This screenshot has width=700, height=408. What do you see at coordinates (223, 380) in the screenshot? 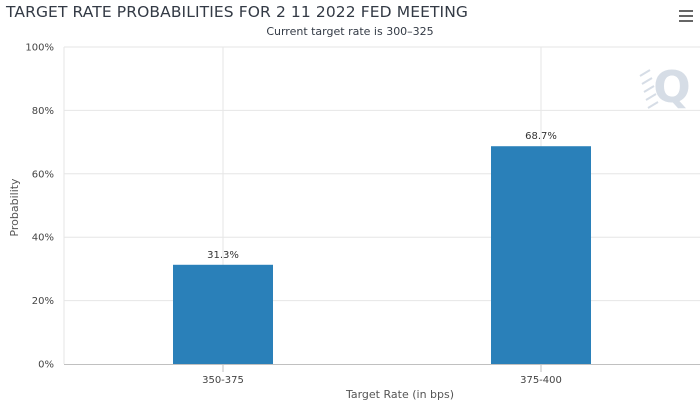
I see `x-tick-label: 350-375` at bounding box center [223, 380].